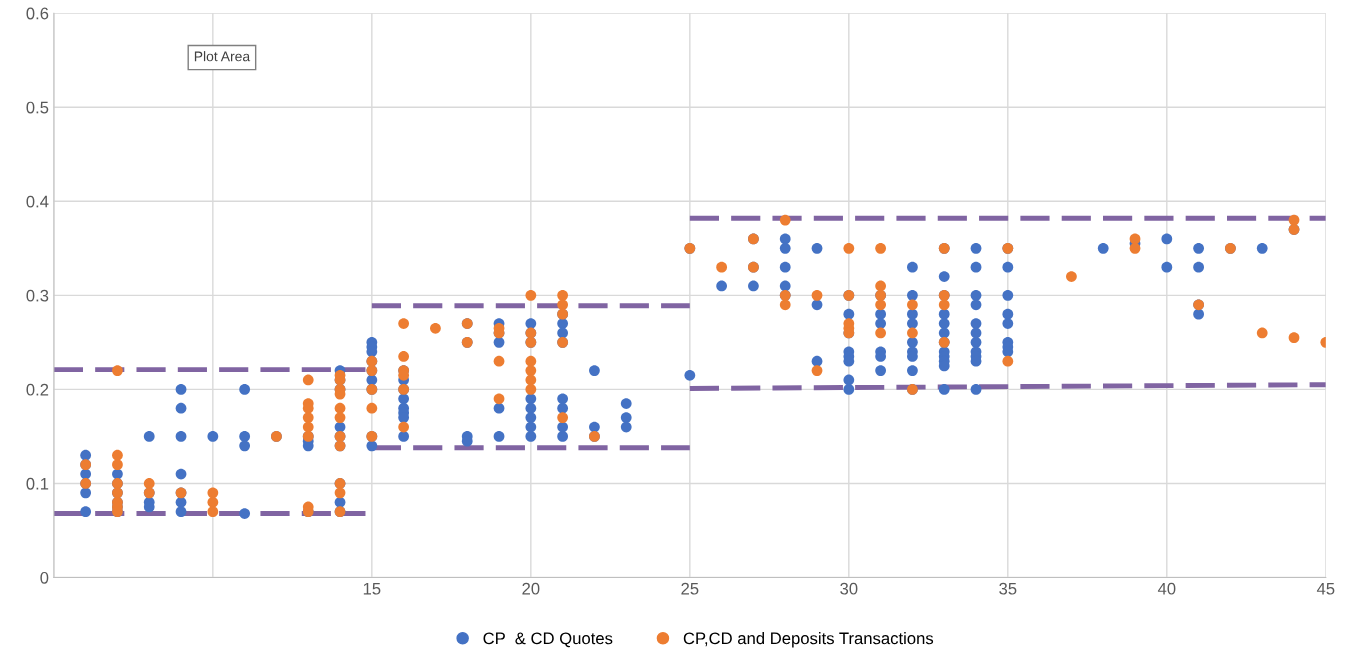 The height and width of the screenshot is (660, 1346). Describe the element at coordinates (1166, 588) in the screenshot. I see `x-tick-label: 40` at that location.